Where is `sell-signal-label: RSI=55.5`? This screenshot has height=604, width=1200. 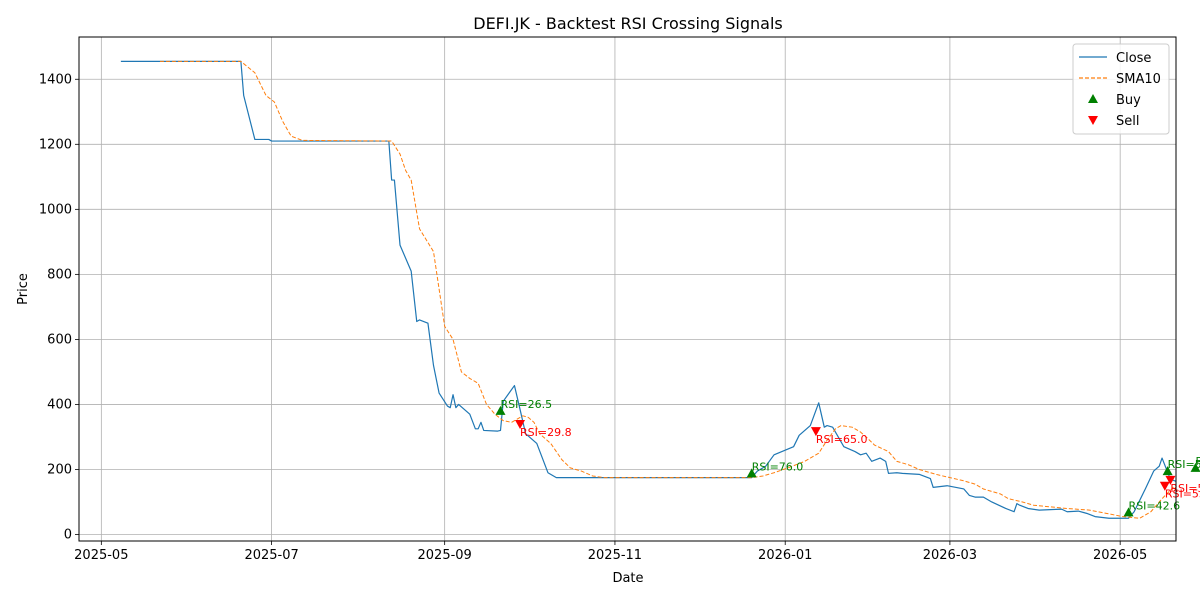
sell-signal-label: RSI=55.5 is located at coordinates (1182, 494).